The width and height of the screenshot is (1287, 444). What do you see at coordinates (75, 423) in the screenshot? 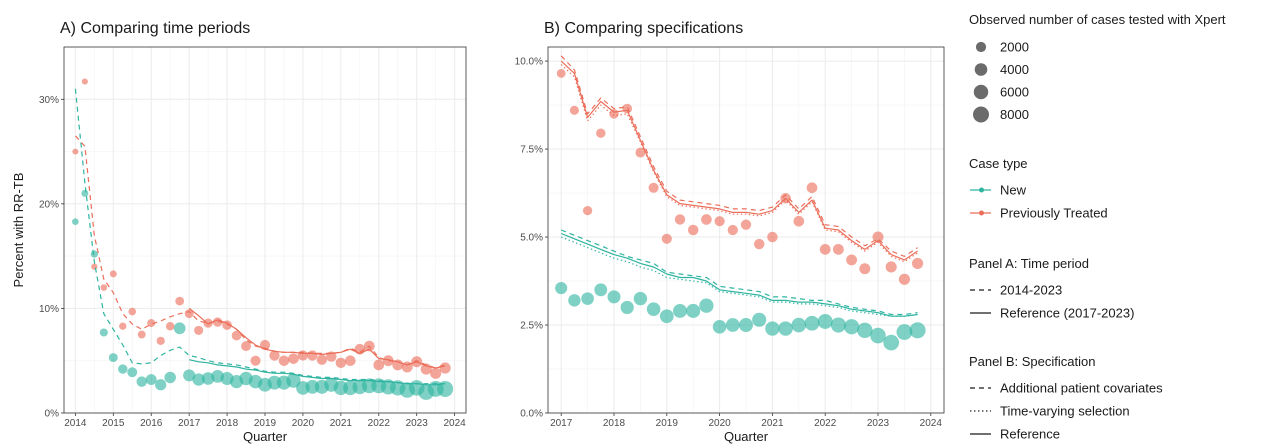
I see `x-tick-label: 2014` at bounding box center [75, 423].